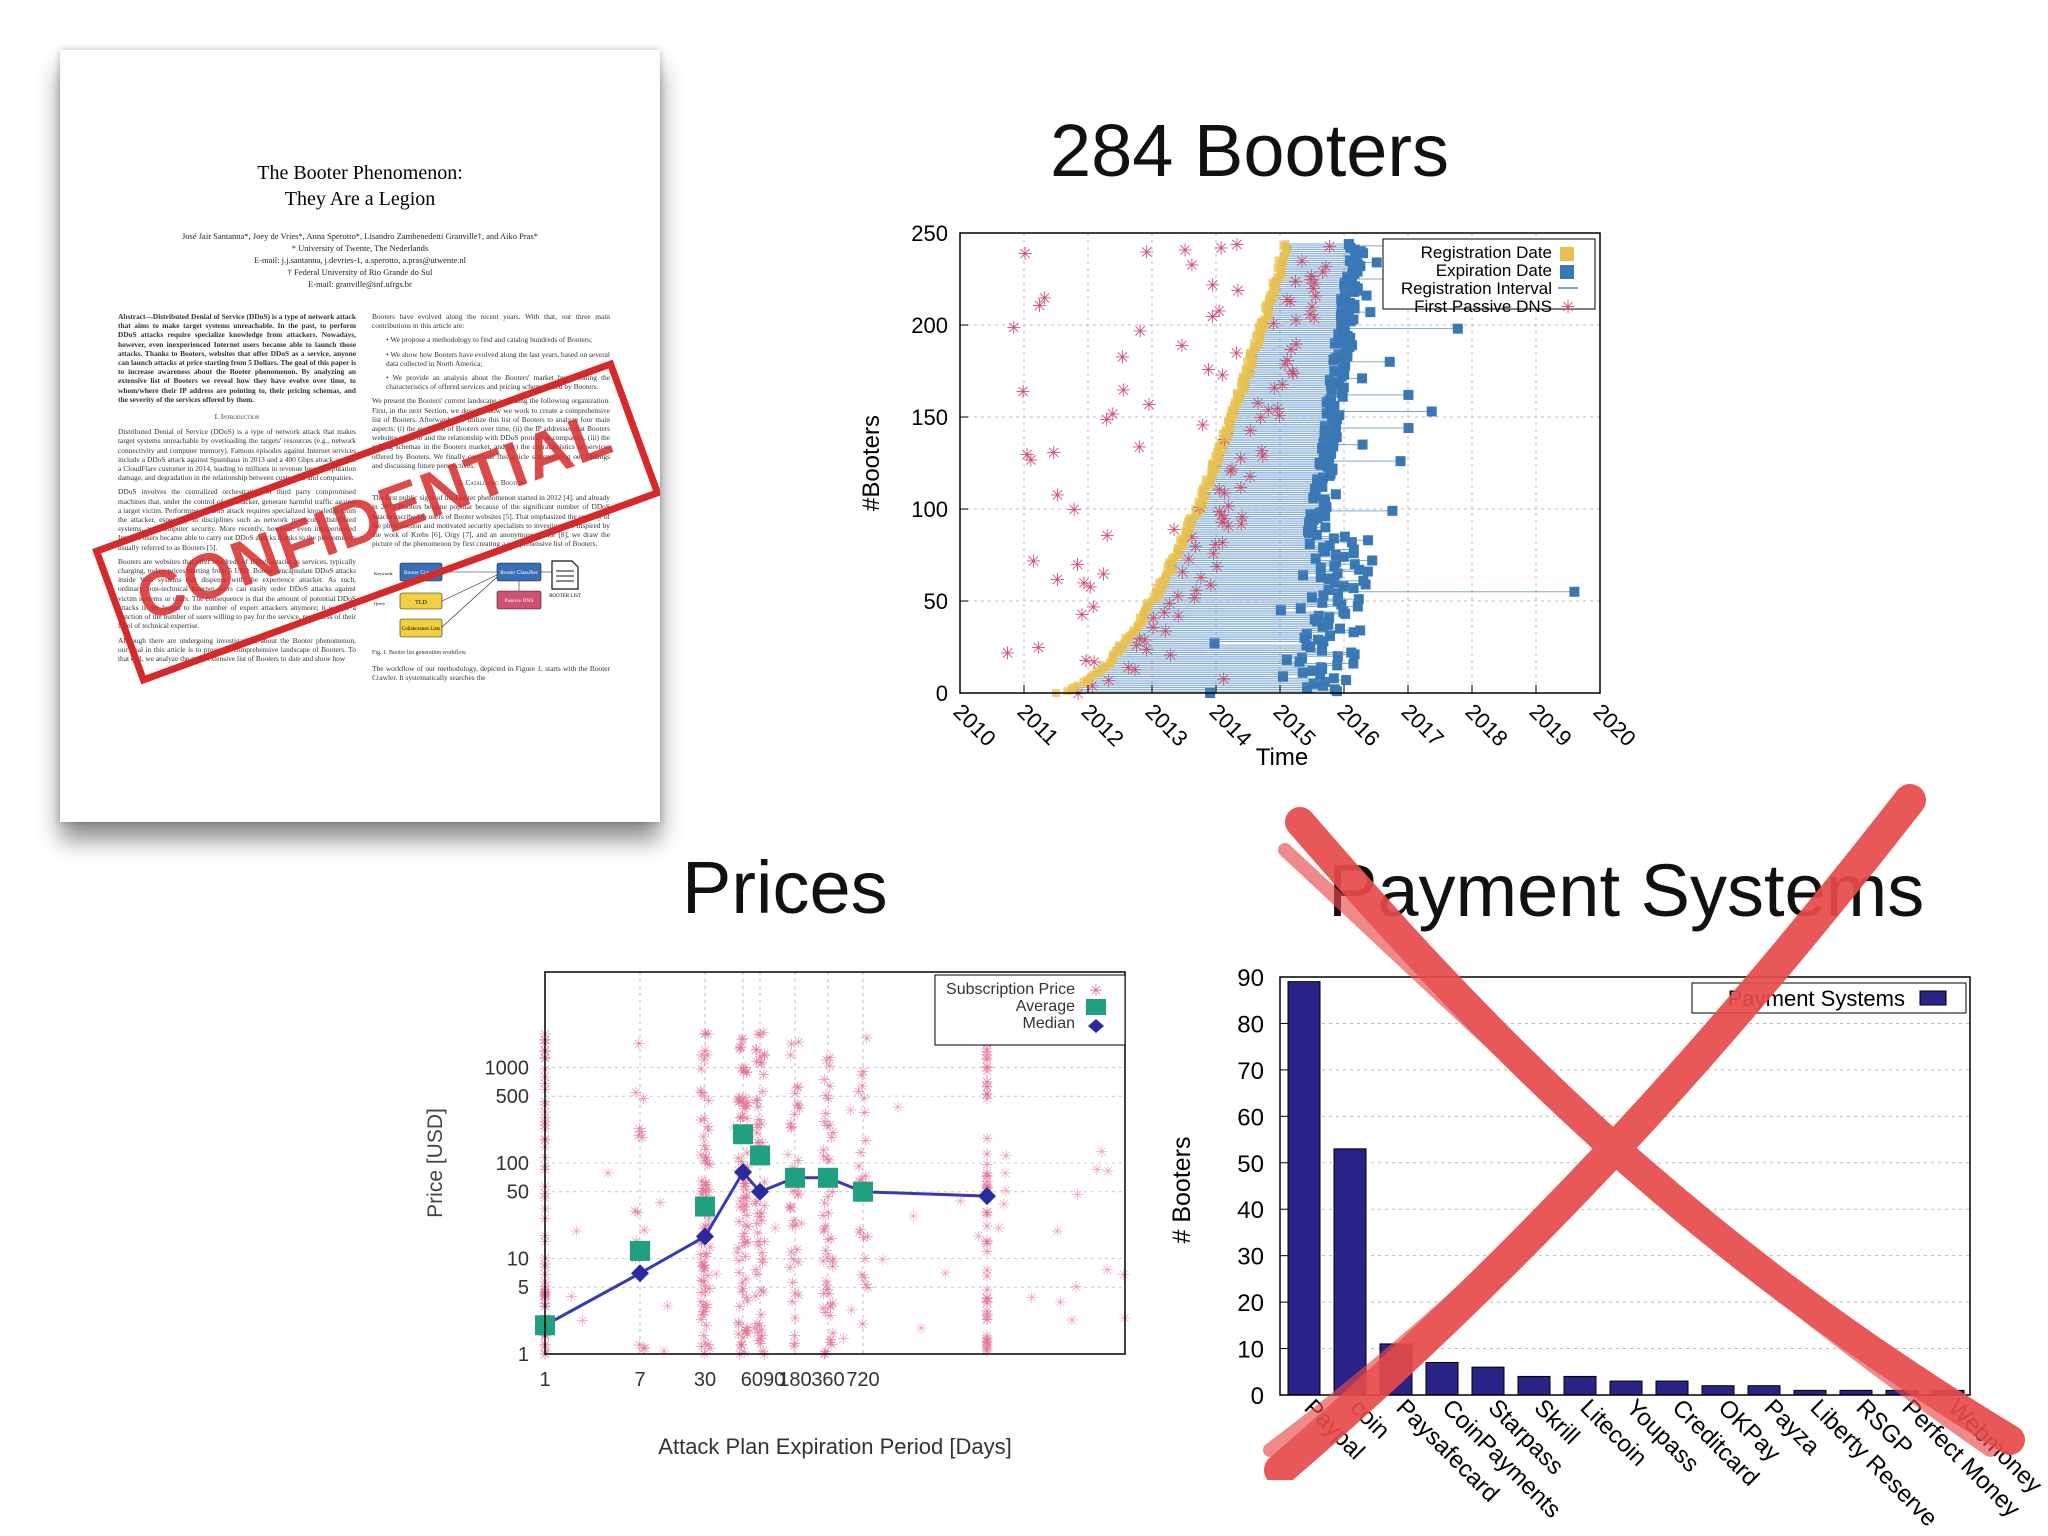 This screenshot has height=1536, width=2048. What do you see at coordinates (1483, 306) in the screenshot?
I see `legend-first-passive-dns: First Passive DNS` at bounding box center [1483, 306].